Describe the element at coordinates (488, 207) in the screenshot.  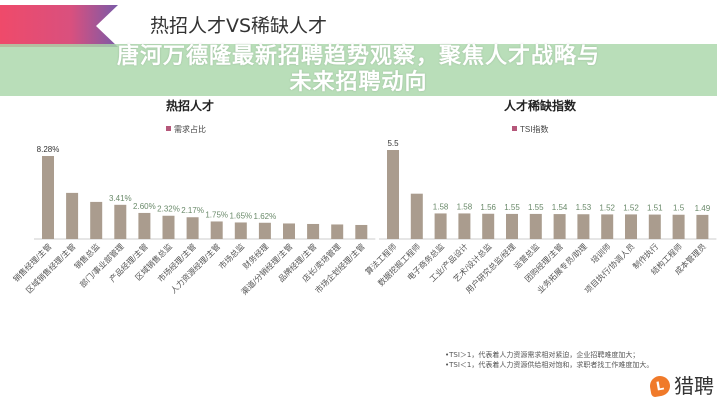
I see `data-label: 1.56` at that location.